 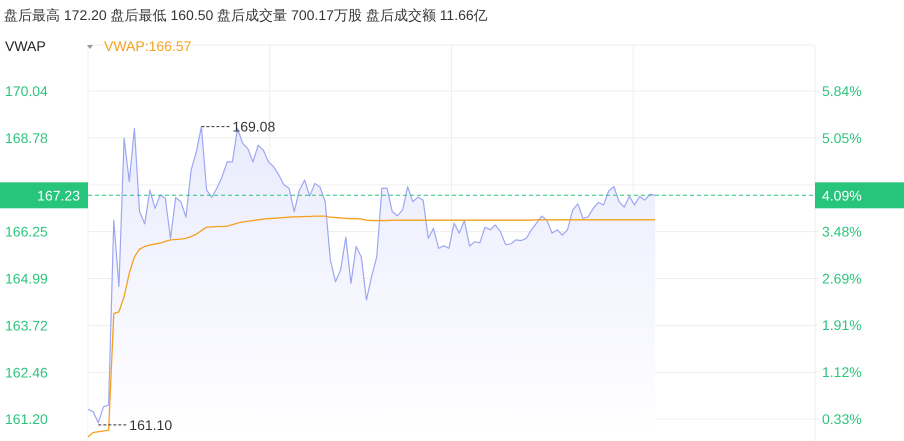 What do you see at coordinates (25, 46) in the screenshot?
I see `chart-subtitle: VWAP` at bounding box center [25, 46].